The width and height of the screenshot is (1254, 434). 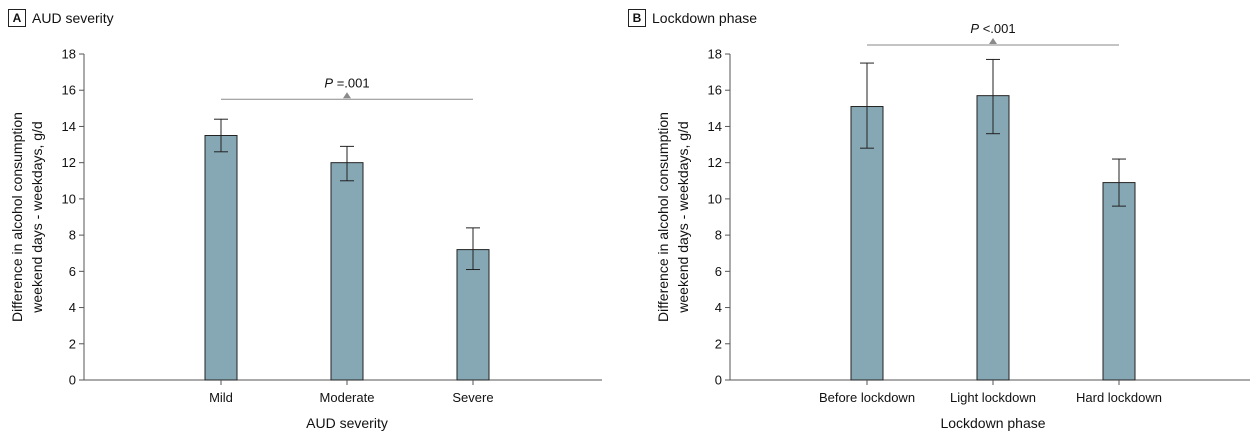 I want to click on chart-a-y-tick-label: 14, so click(x=69, y=126).